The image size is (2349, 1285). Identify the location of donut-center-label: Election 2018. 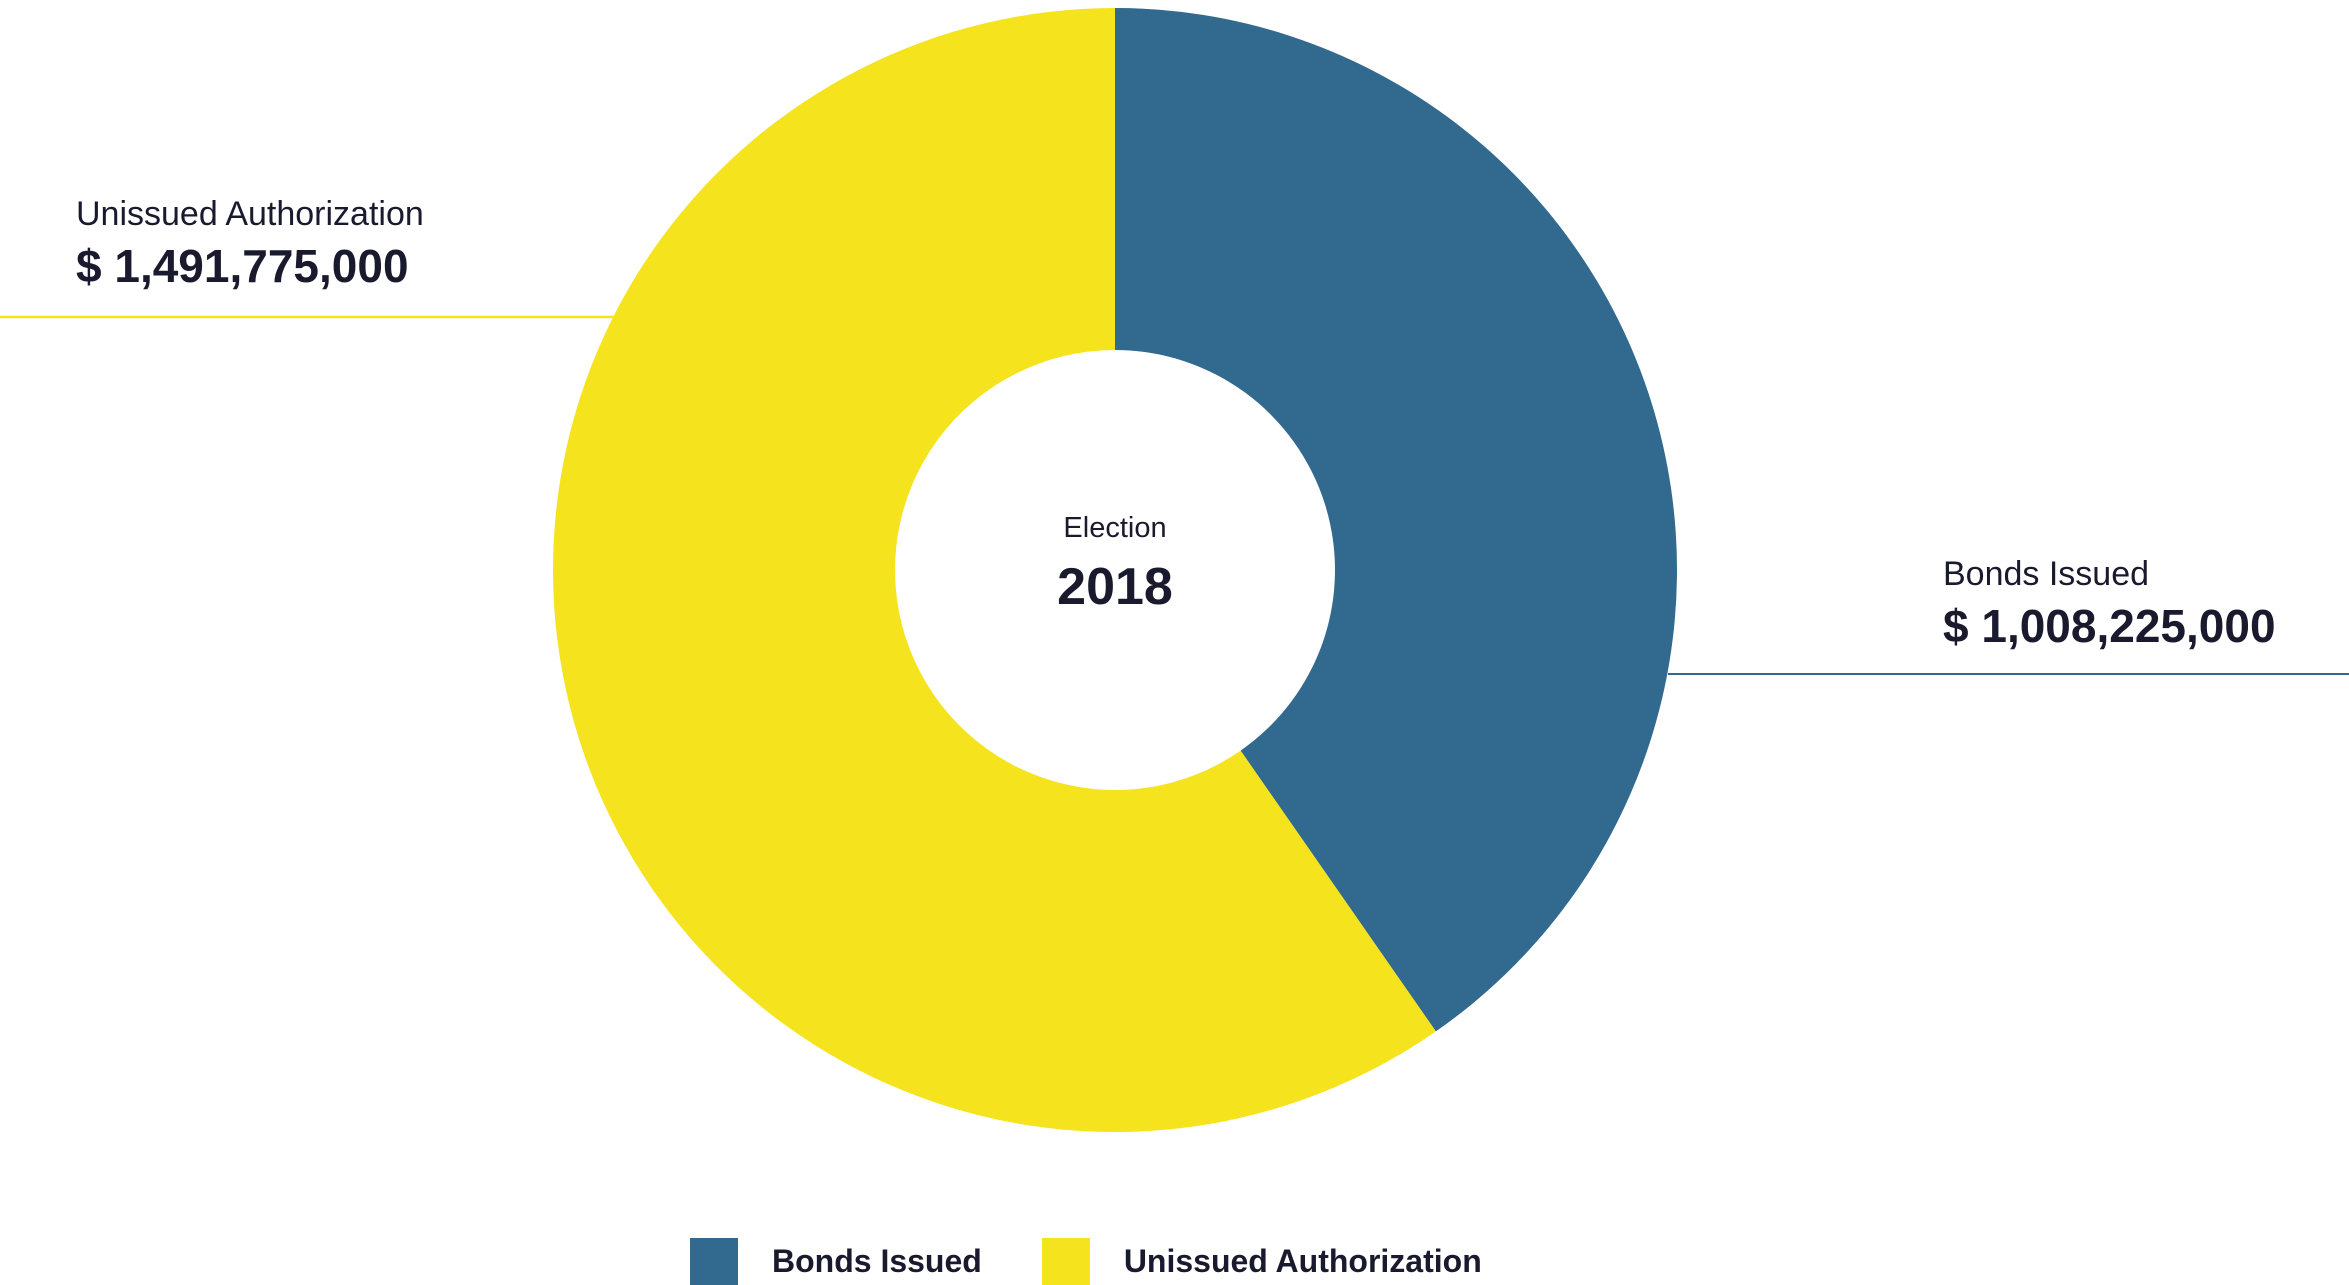
(1115, 564).